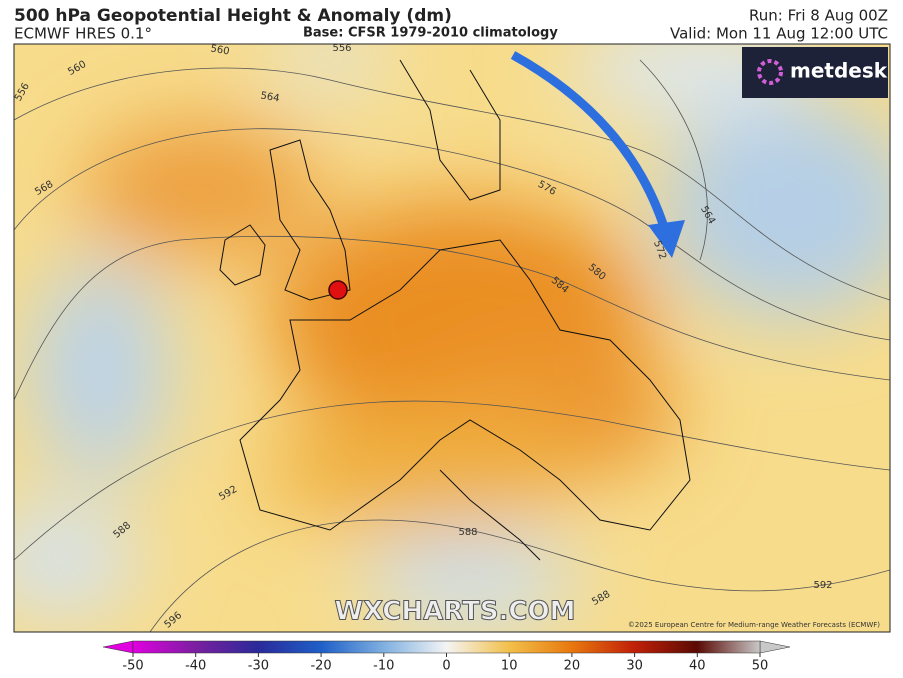 The width and height of the screenshot is (903, 678). I want to click on colorbar-tick-label: -20, so click(320, 666).